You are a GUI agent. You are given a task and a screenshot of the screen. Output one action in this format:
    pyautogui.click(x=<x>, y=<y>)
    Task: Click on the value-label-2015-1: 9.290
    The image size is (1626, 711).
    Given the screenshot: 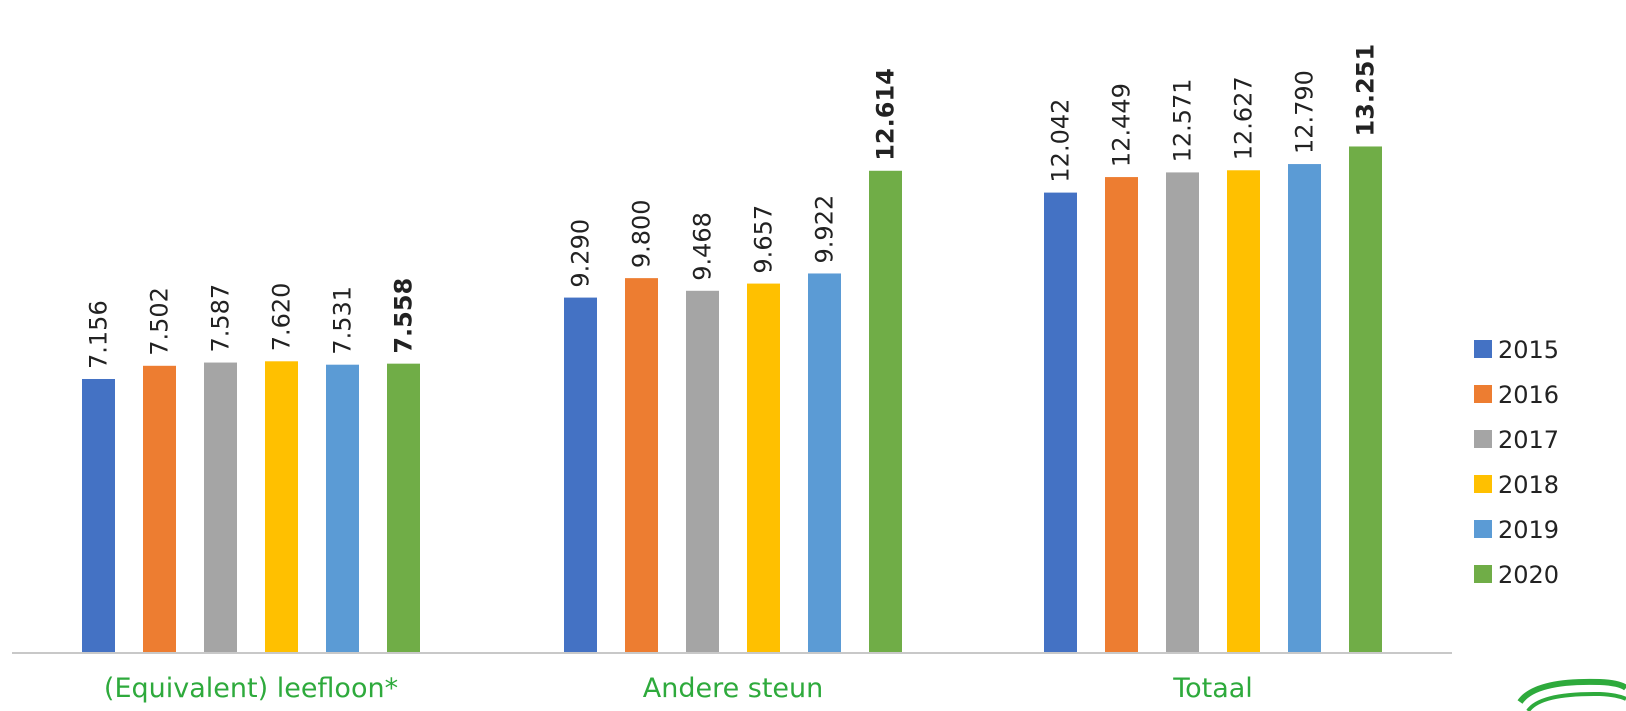 What is the action you would take?
    pyautogui.click(x=581, y=253)
    